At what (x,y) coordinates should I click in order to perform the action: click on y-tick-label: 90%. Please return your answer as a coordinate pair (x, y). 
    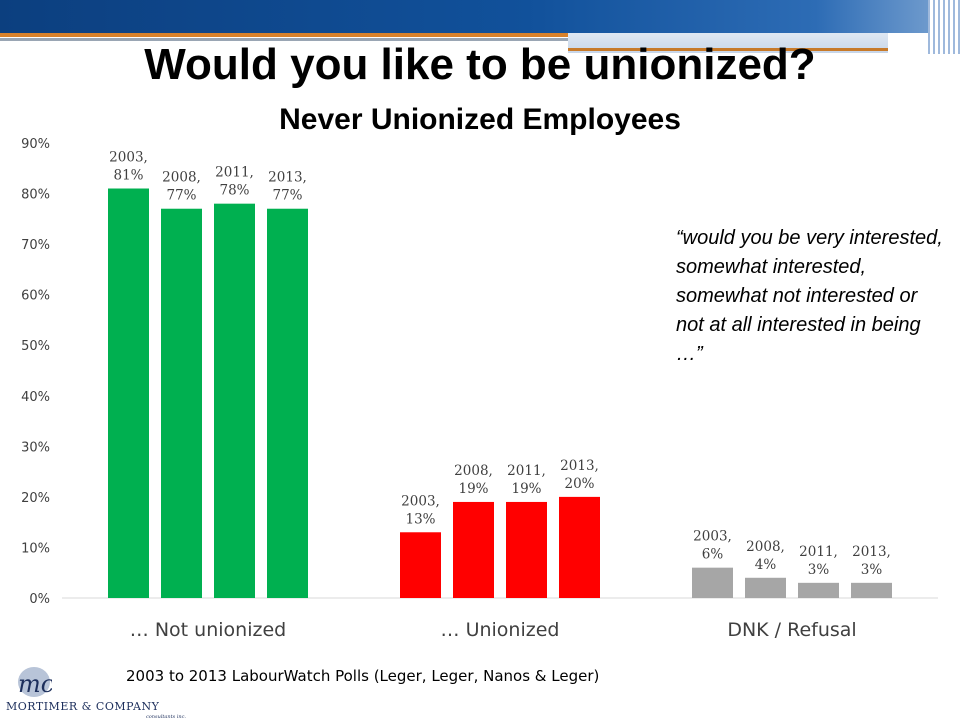
    Looking at the image, I should click on (35, 144).